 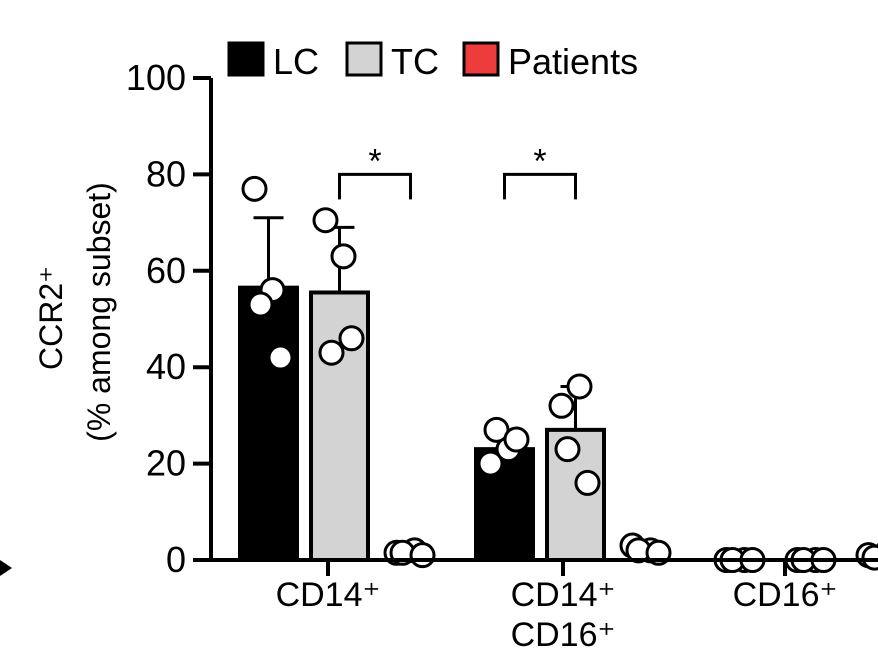 I want to click on legend-swatch-tc, so click(x=364, y=59).